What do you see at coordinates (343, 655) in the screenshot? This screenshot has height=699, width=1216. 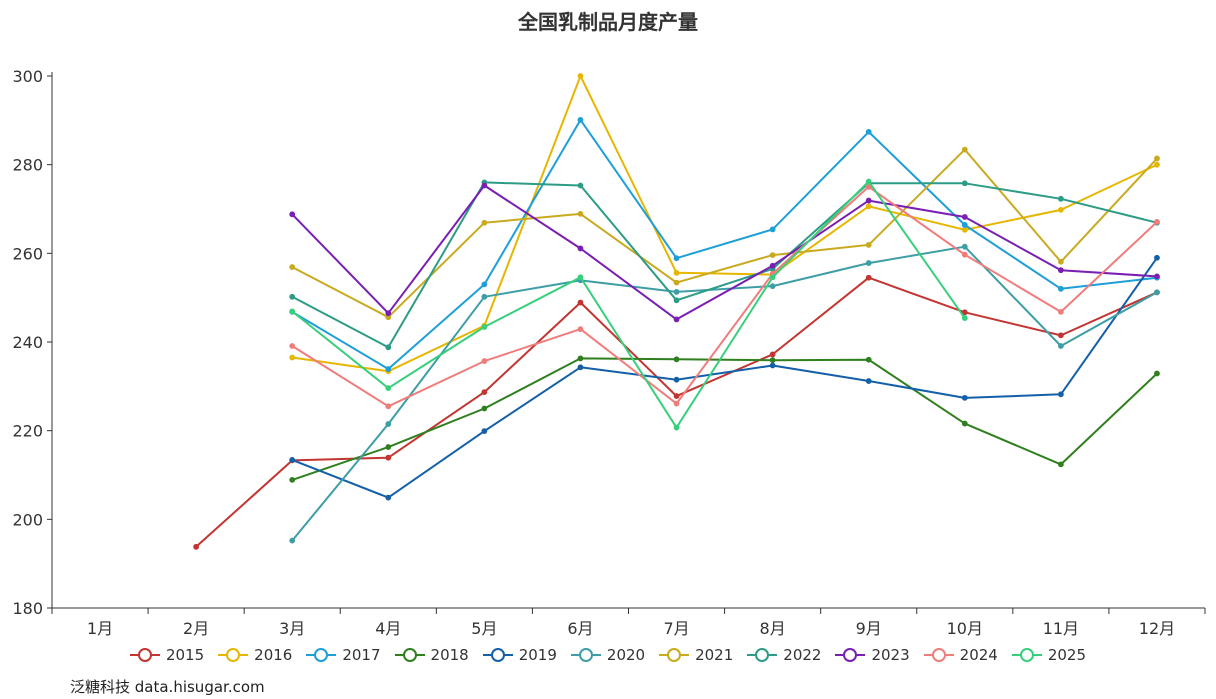 I see `legend-item-2017: 2017` at bounding box center [343, 655].